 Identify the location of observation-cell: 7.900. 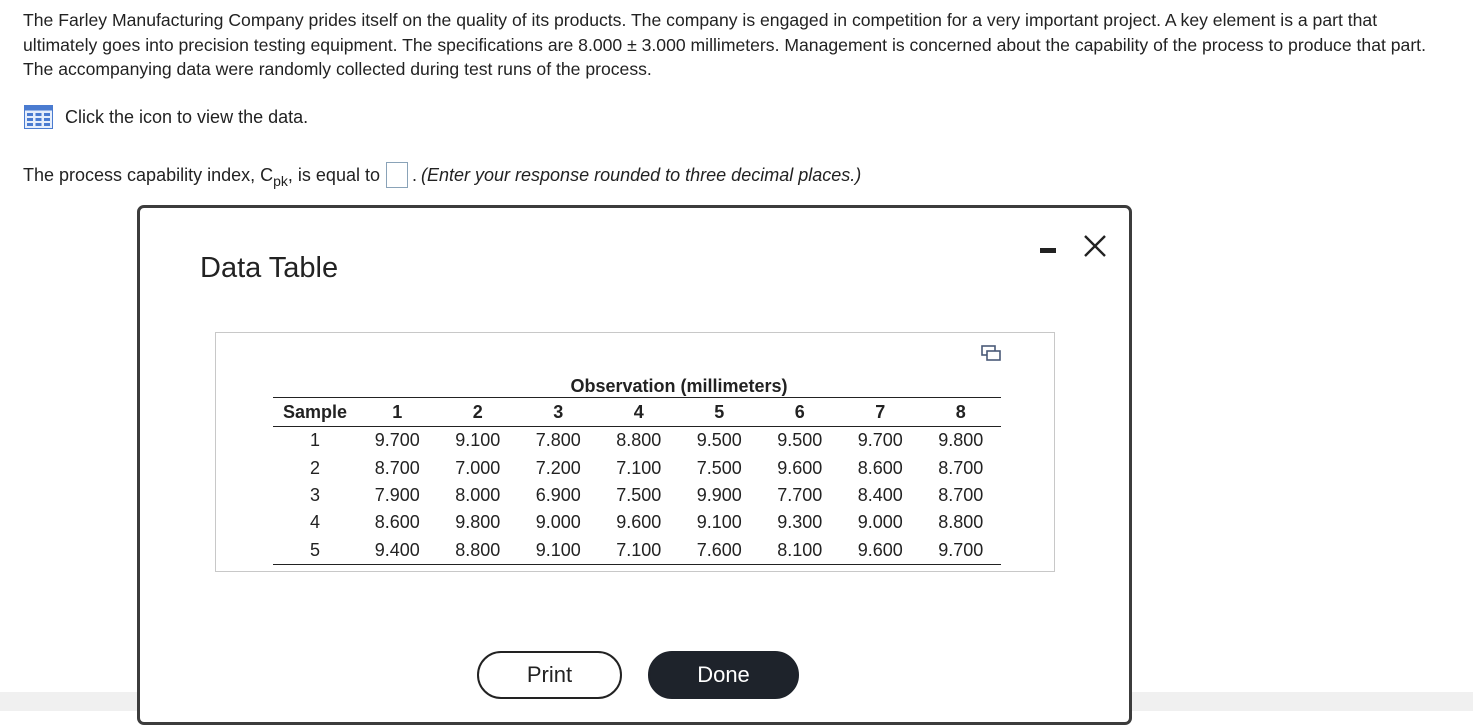
(397, 494).